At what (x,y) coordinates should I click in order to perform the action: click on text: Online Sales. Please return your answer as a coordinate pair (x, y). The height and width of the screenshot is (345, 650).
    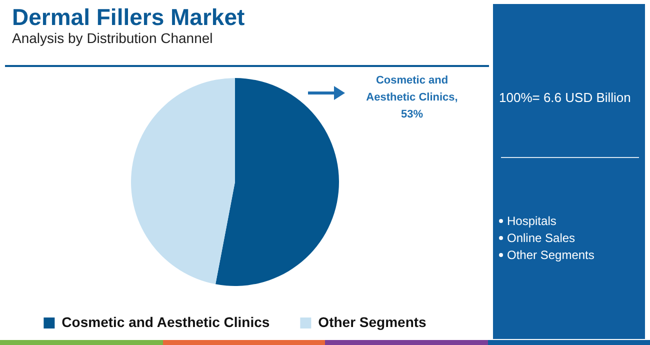
    Looking at the image, I should click on (541, 238).